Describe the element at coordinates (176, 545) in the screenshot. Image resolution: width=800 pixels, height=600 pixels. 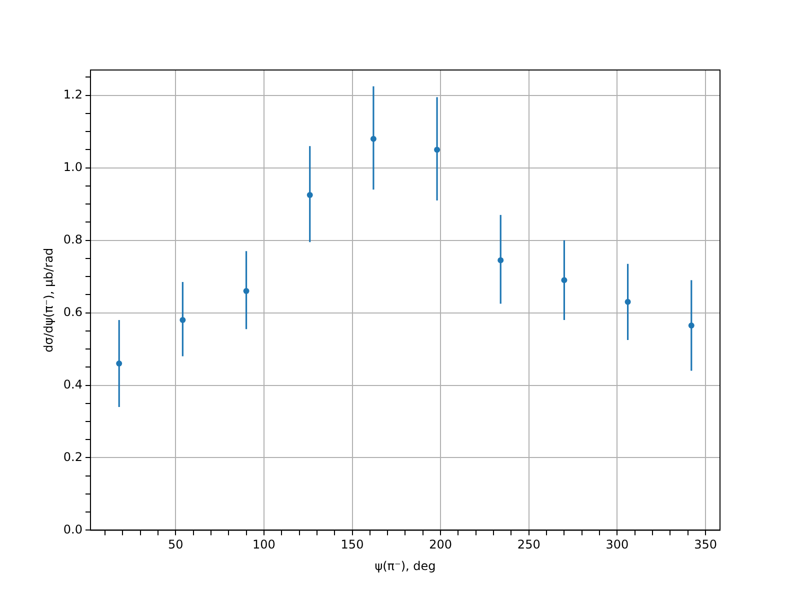
I see `x-tick-label: 50` at that location.